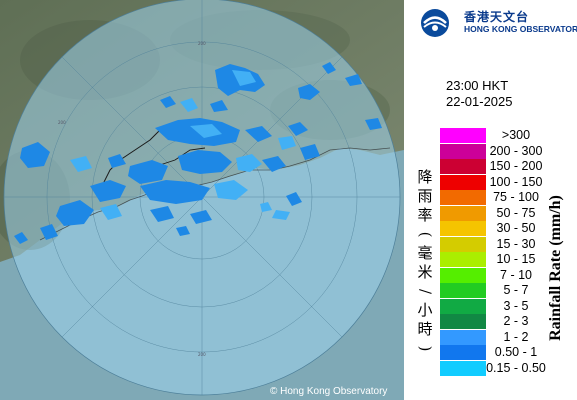 The height and width of the screenshot is (400, 577). I want to click on hko-logo-icon, so click(435, 23).